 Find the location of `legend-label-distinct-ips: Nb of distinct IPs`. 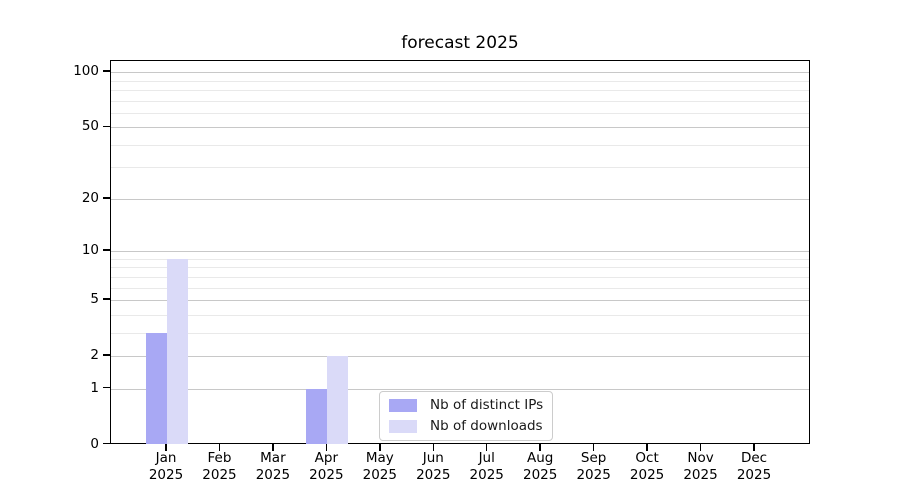

legend-label-distinct-ips: Nb of distinct IPs is located at coordinates (487, 405).